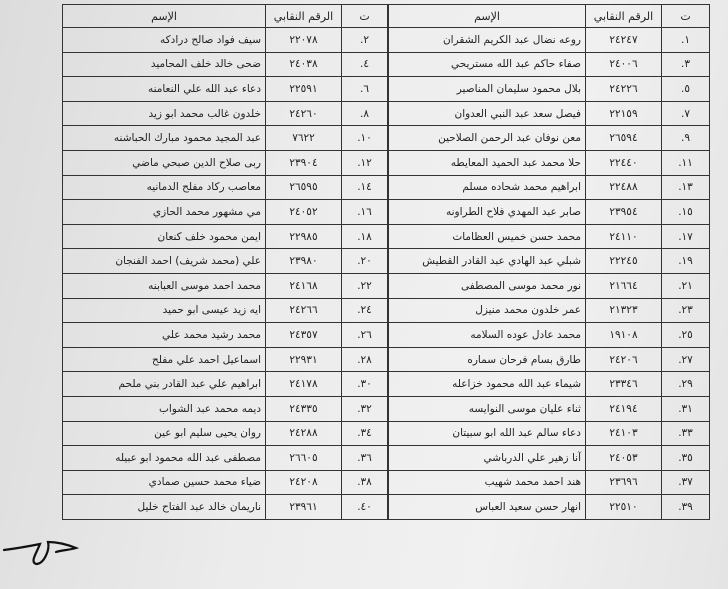  What do you see at coordinates (364, 335) in the screenshot?
I see `row-number: ٢٦.` at bounding box center [364, 335].